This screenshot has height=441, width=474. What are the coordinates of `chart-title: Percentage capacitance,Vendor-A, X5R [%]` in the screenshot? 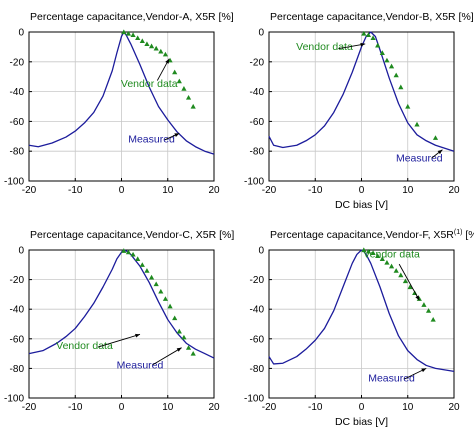 It's located at (132, 17).